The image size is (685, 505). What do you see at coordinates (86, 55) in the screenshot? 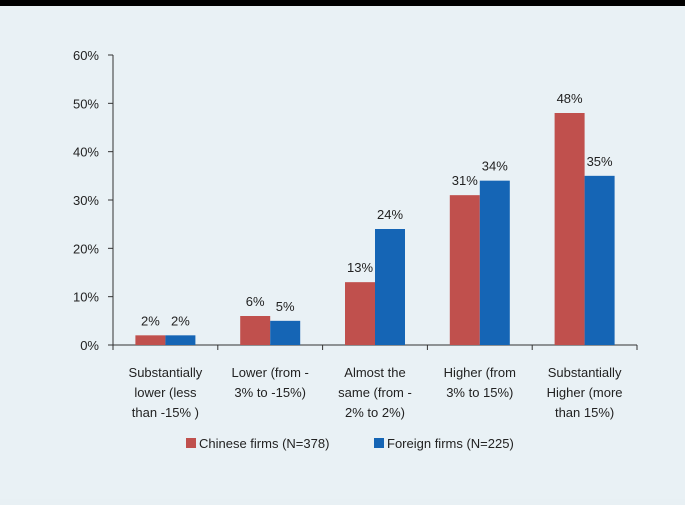
I see `y-tick-label: 60%` at bounding box center [86, 55].